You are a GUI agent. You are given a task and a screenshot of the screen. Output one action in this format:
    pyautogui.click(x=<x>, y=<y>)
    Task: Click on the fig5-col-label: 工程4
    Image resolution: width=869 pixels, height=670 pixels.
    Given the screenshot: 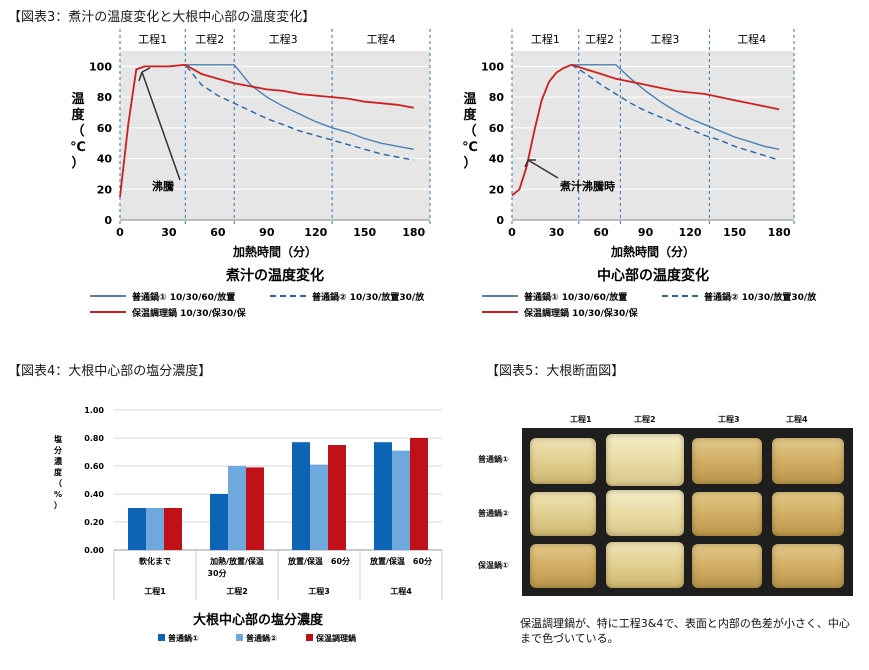 What is the action you would take?
    pyautogui.click(x=797, y=419)
    